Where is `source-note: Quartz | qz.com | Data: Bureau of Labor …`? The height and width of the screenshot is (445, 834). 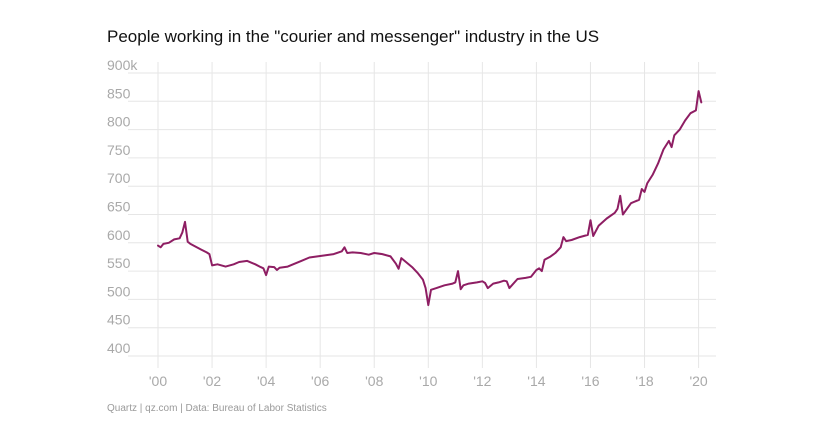 source-note: Quartz | qz.com | Data: Bureau of Labor … is located at coordinates (217, 408).